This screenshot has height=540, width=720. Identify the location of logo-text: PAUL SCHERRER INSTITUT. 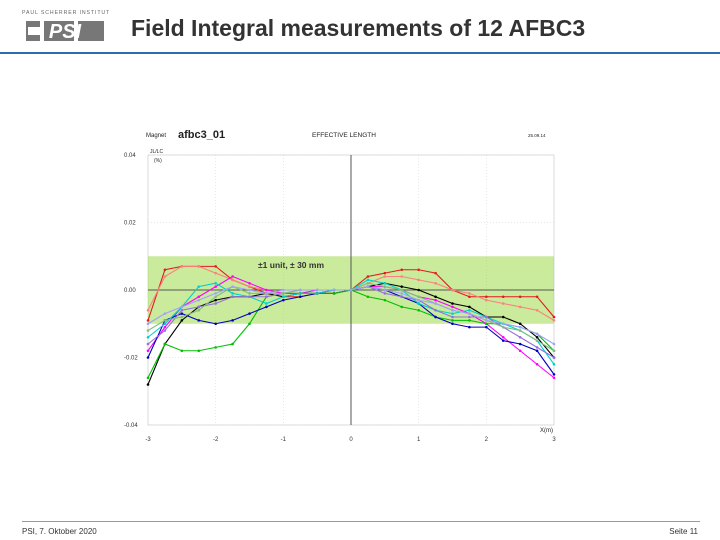
(66, 13).